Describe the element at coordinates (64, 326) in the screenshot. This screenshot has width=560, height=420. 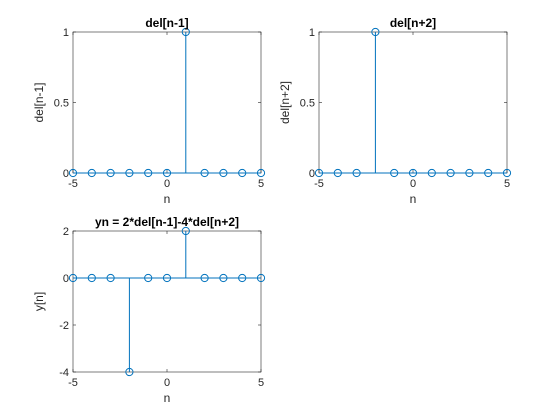
I see `y-tick-label: -2` at that location.